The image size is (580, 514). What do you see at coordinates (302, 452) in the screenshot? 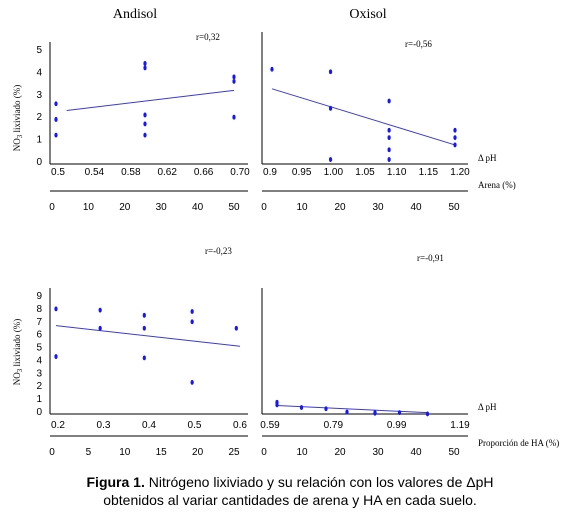
I see `ha-tick-label: 10` at bounding box center [302, 452].